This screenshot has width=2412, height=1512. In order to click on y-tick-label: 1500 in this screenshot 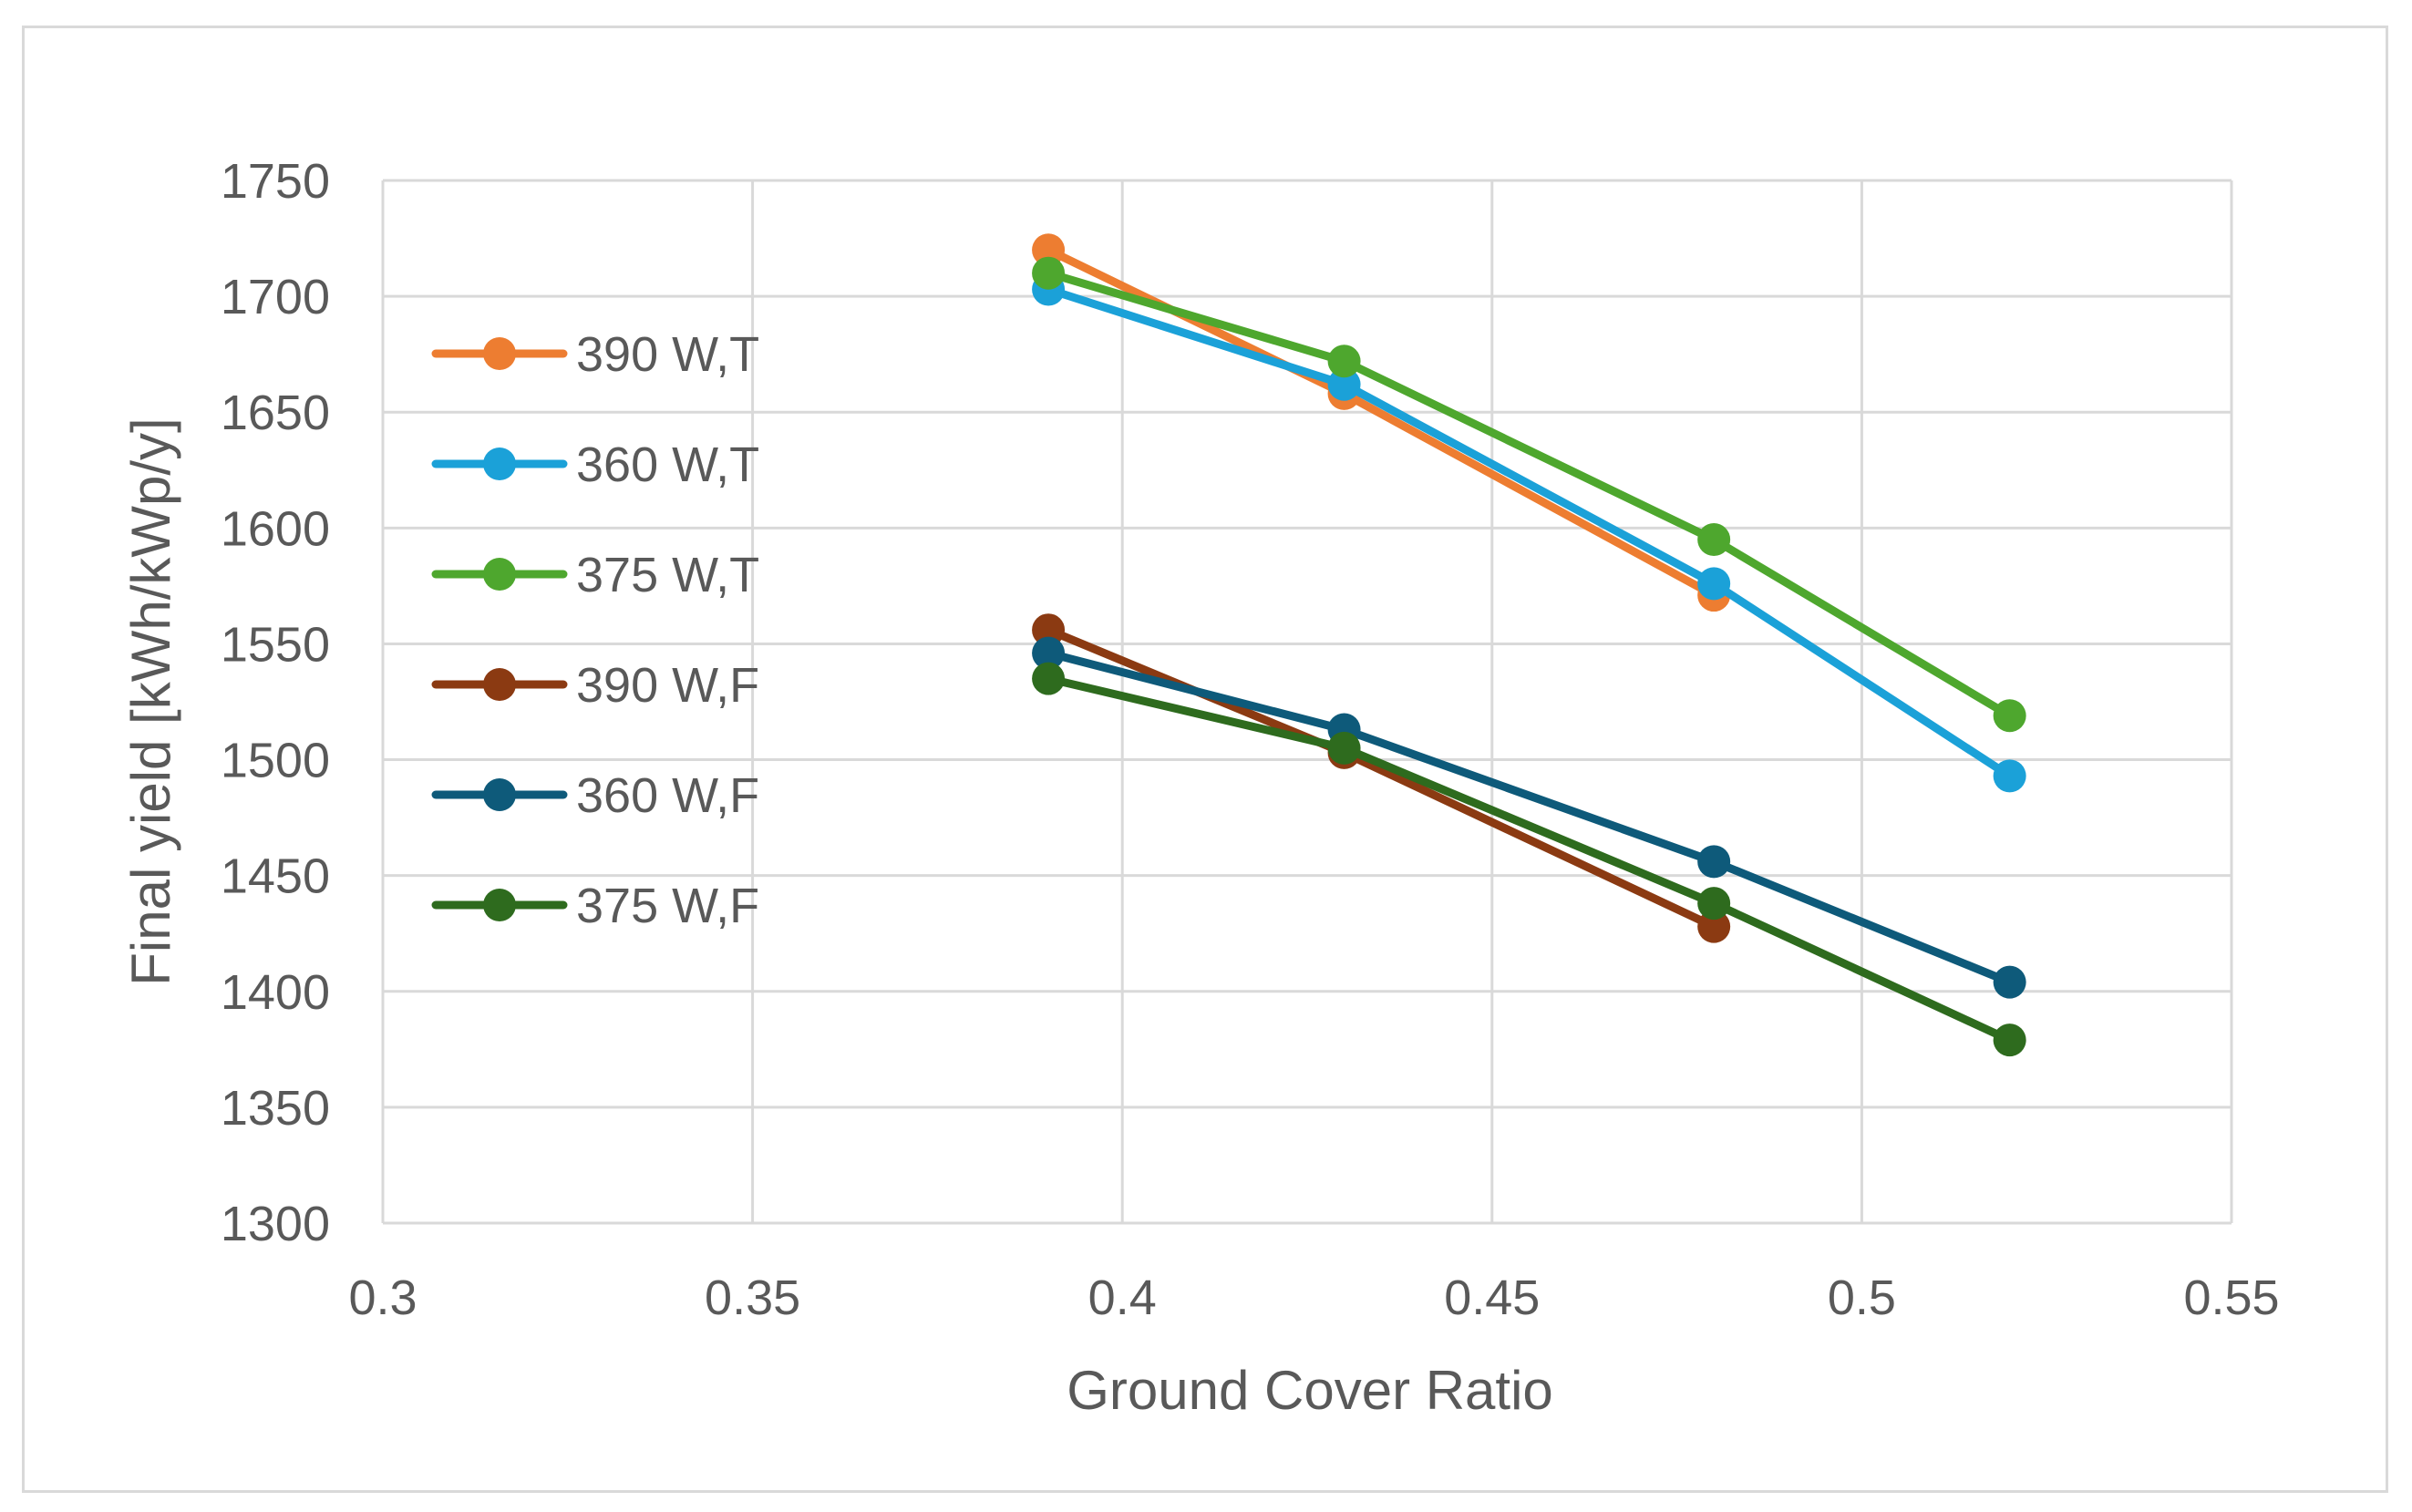, I will do `click(275, 761)`.